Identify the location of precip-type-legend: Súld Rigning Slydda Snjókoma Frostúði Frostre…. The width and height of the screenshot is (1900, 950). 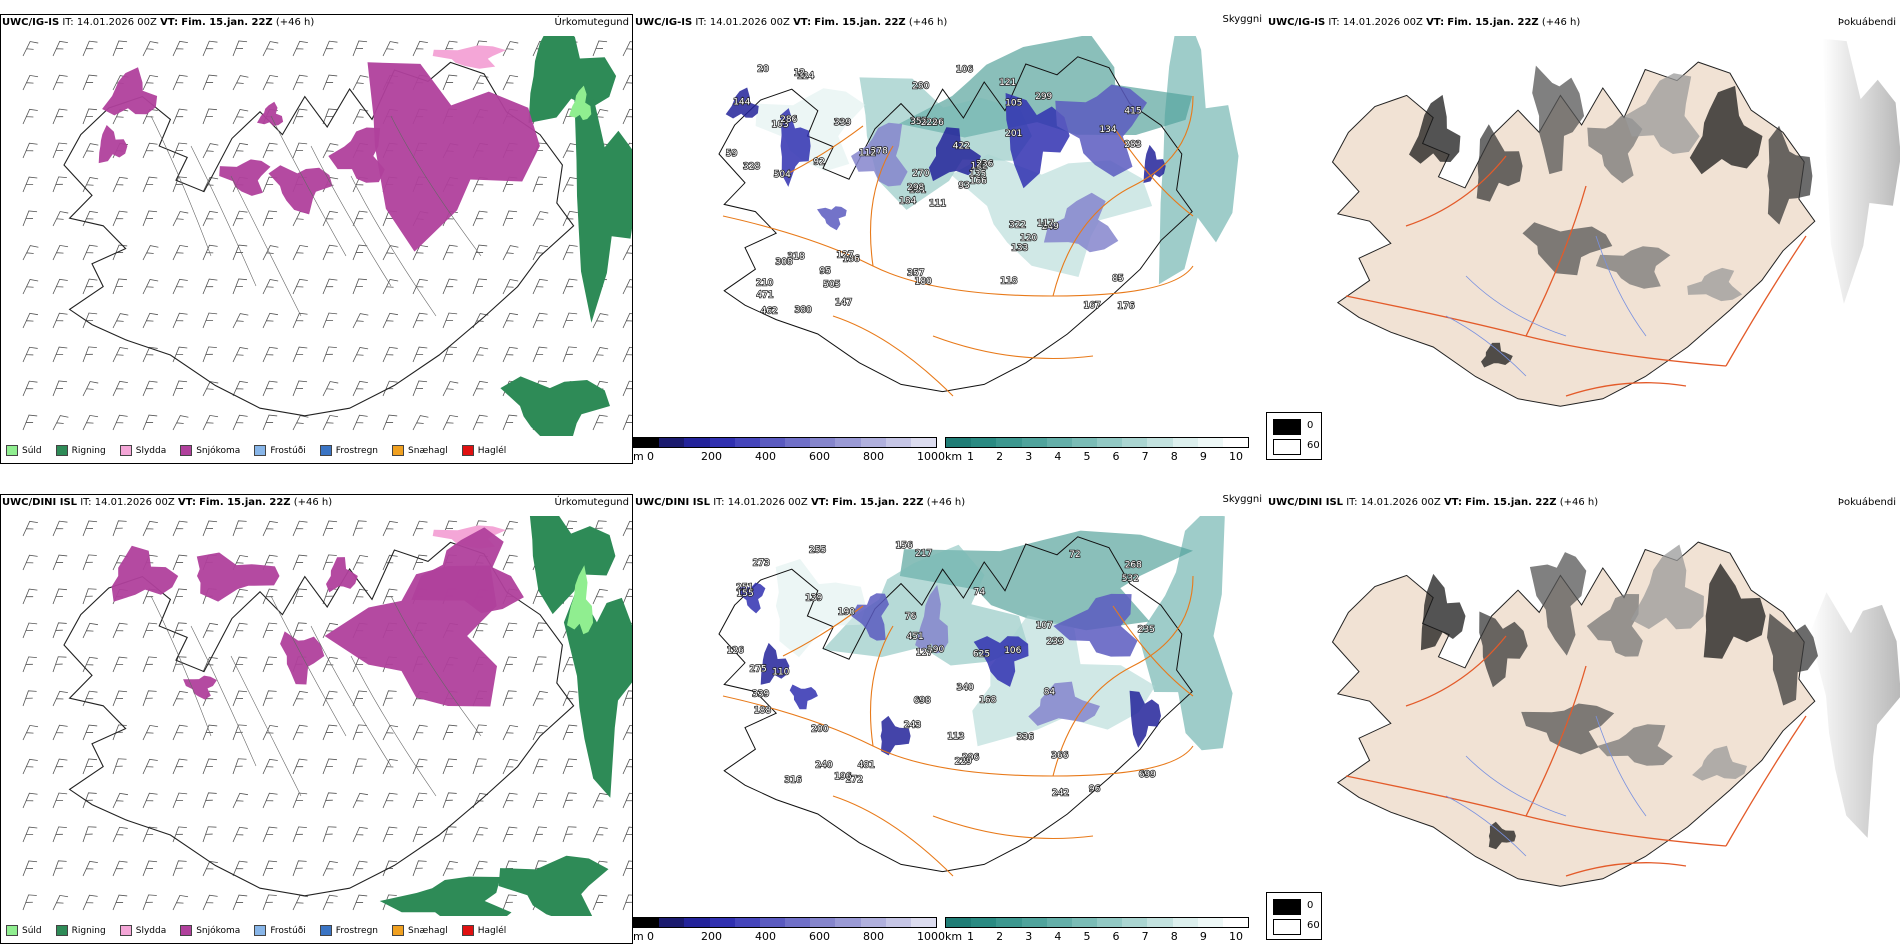
(256, 930).